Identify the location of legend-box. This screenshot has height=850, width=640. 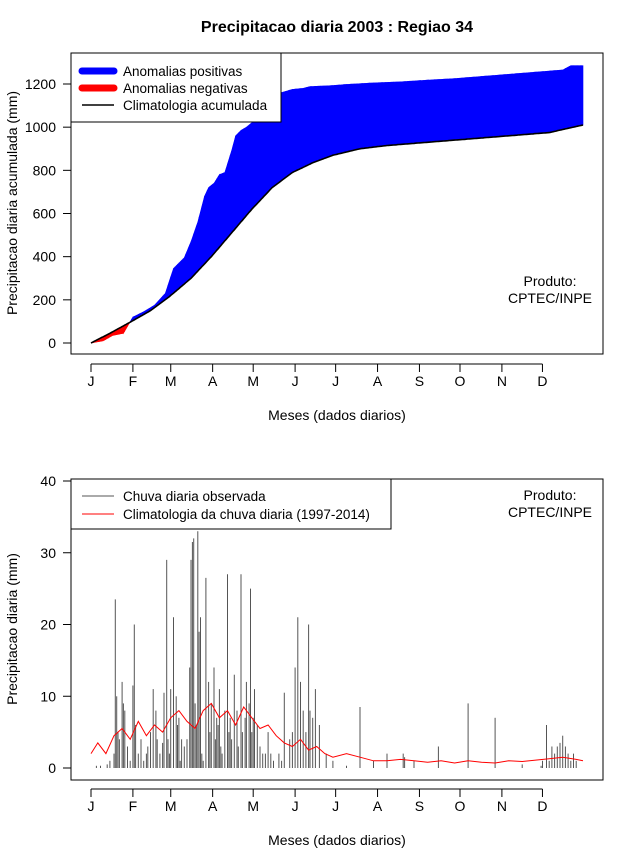
(231, 504).